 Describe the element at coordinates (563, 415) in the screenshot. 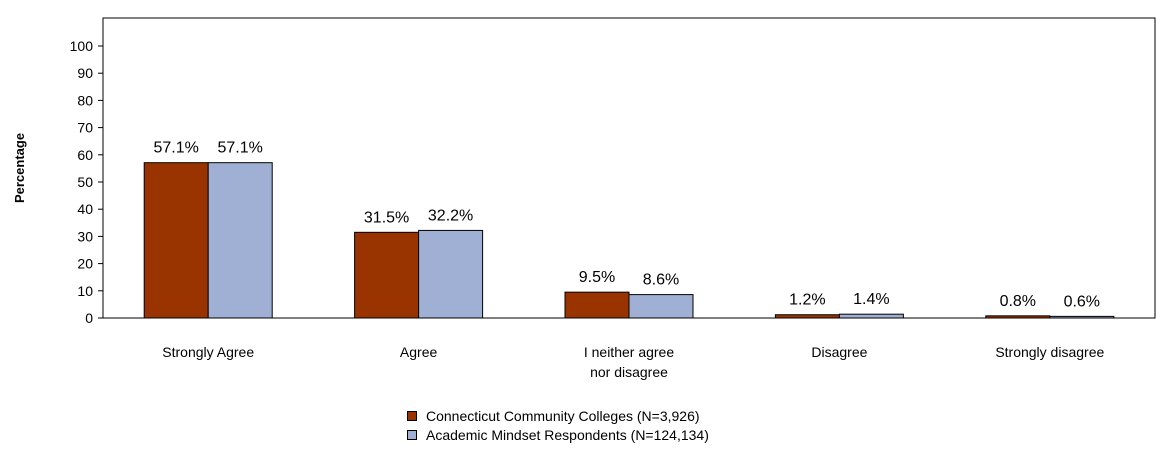

I see `legend-label: Connecticut Community Colleges (N=3,926)` at that location.